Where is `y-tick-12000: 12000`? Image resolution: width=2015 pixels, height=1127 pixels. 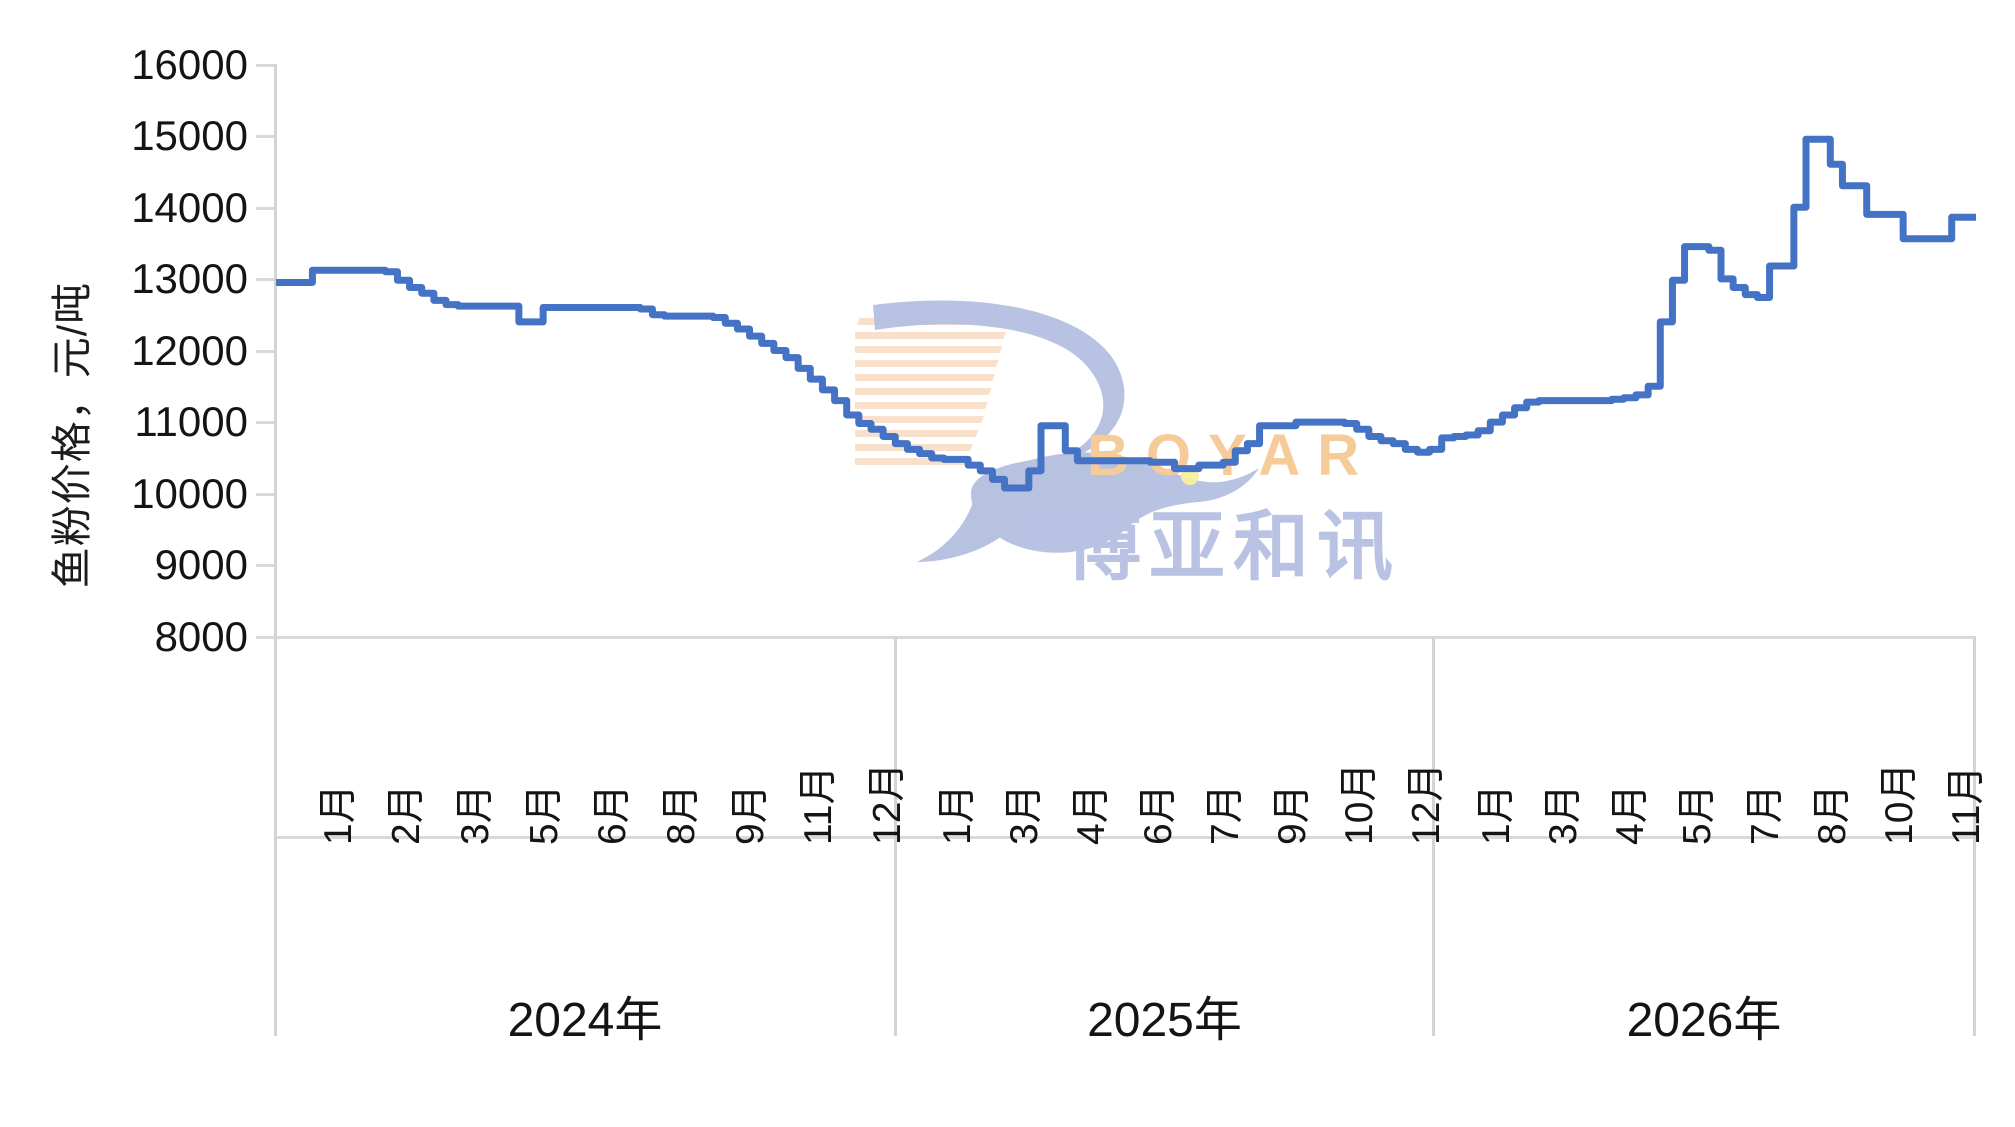
y-tick-12000: 12000 is located at coordinates (189, 350).